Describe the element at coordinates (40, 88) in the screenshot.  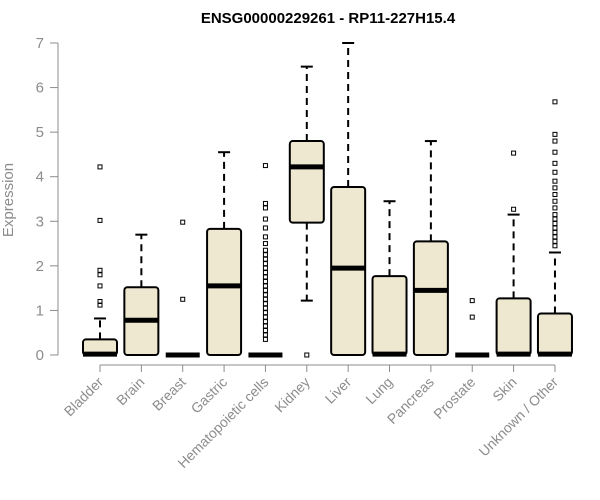
I see `y-tick-label: 6` at that location.